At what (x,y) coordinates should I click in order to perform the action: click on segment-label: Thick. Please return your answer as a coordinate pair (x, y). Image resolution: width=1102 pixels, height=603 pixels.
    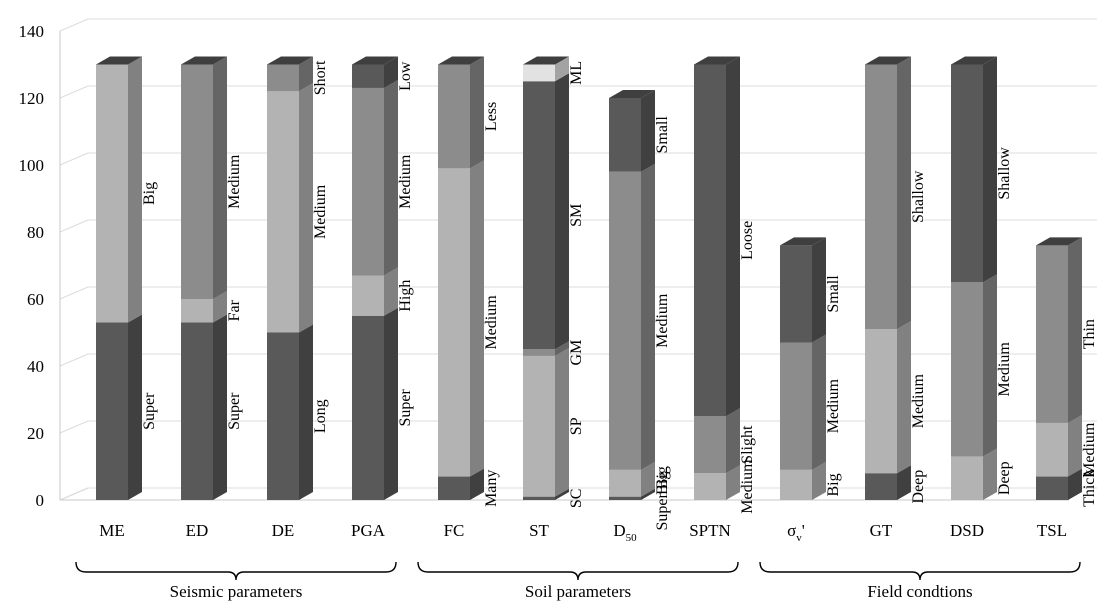
    Looking at the image, I should click on (1089, 488).